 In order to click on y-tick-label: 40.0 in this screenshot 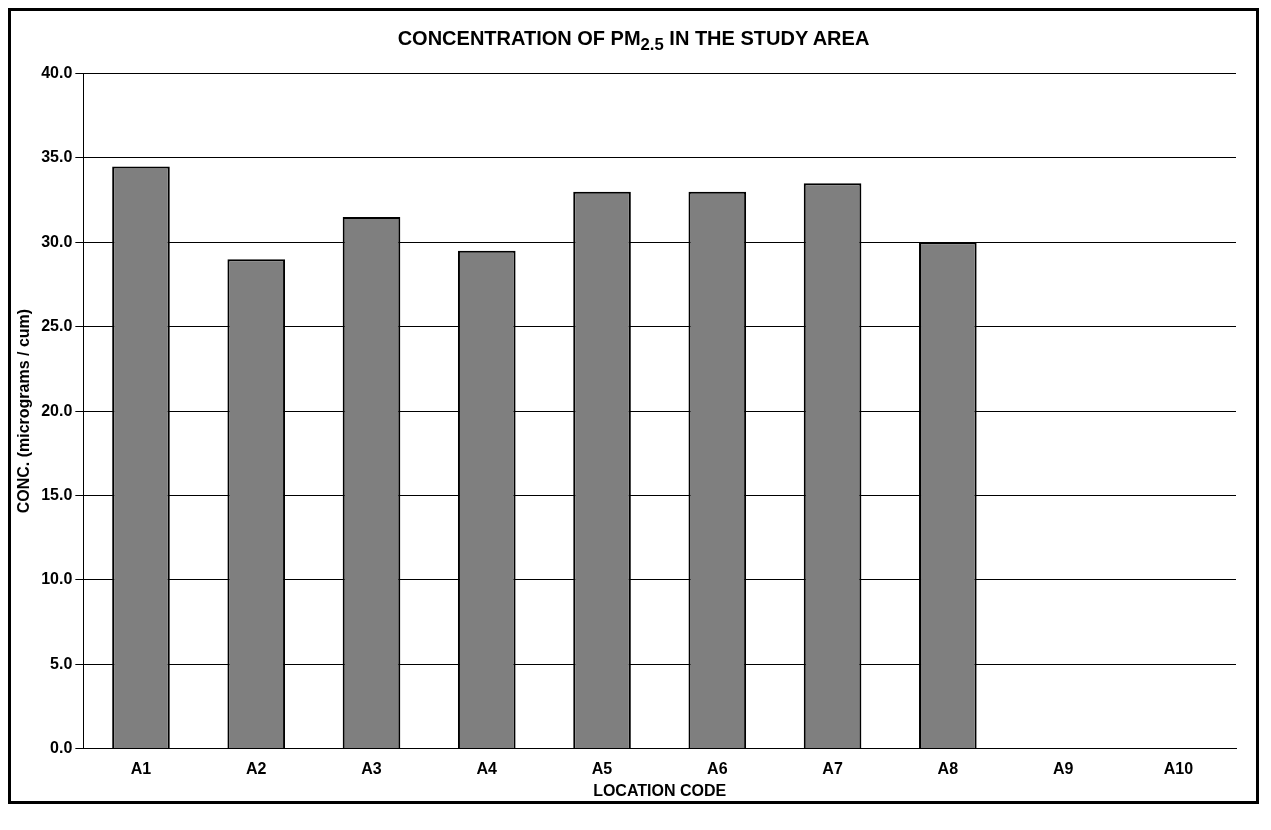, I will do `click(57, 73)`.